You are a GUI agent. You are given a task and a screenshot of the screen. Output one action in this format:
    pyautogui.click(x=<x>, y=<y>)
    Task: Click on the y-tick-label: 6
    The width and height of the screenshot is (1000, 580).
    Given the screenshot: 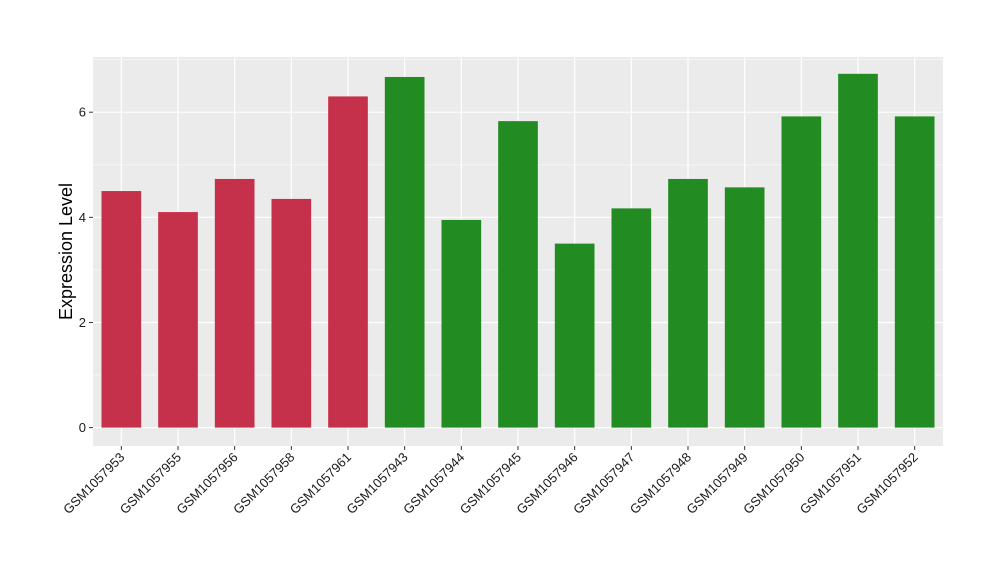 What is the action you would take?
    pyautogui.click(x=82, y=112)
    